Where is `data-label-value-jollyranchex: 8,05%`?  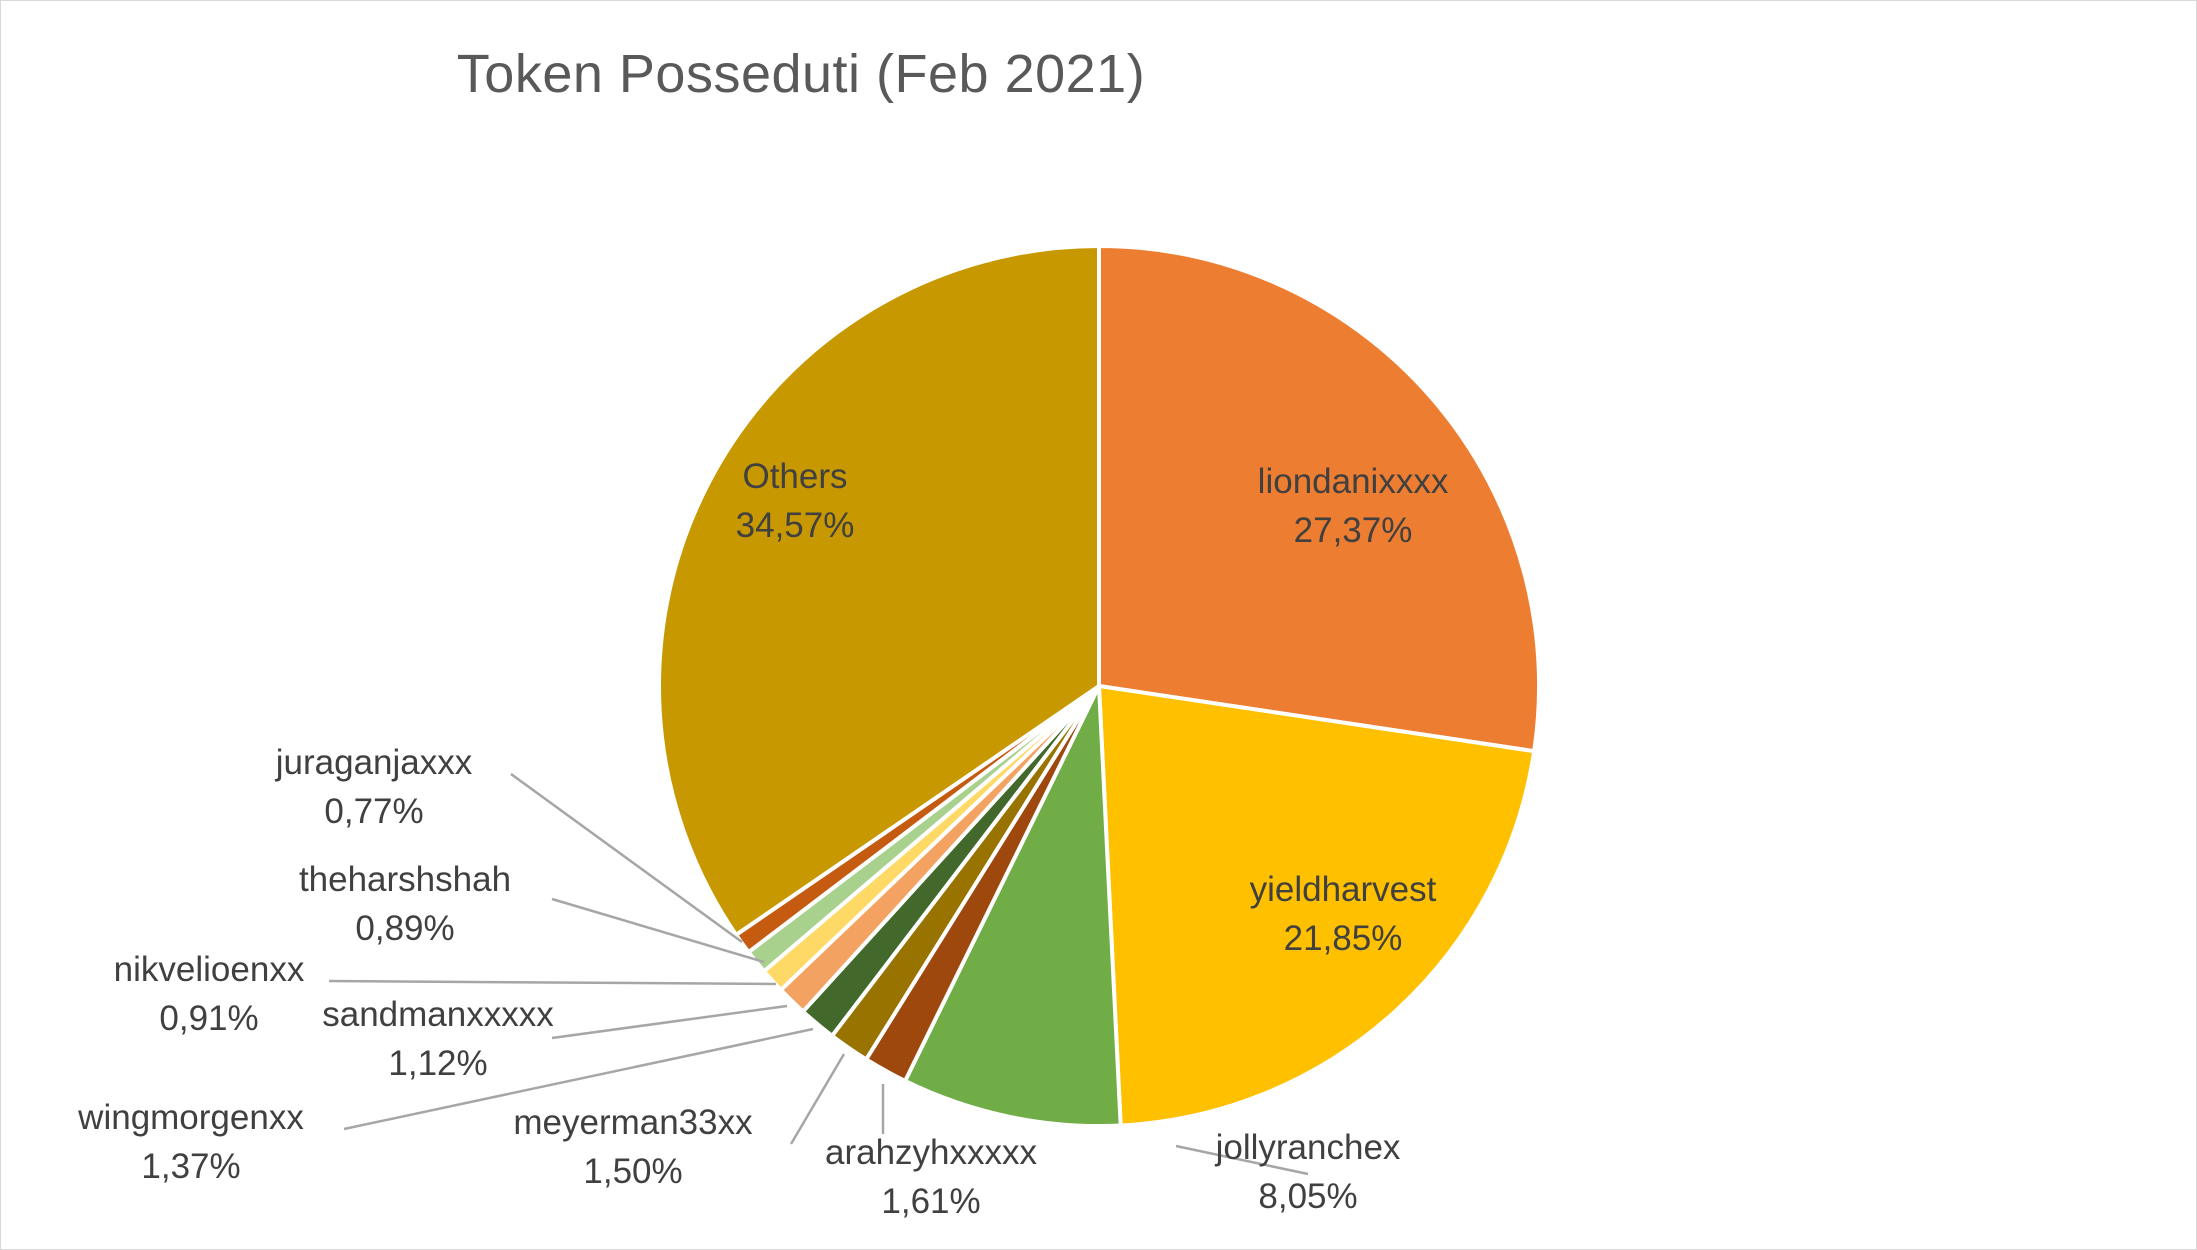
data-label-value-jollyranchex: 8,05% is located at coordinates (1307, 1196).